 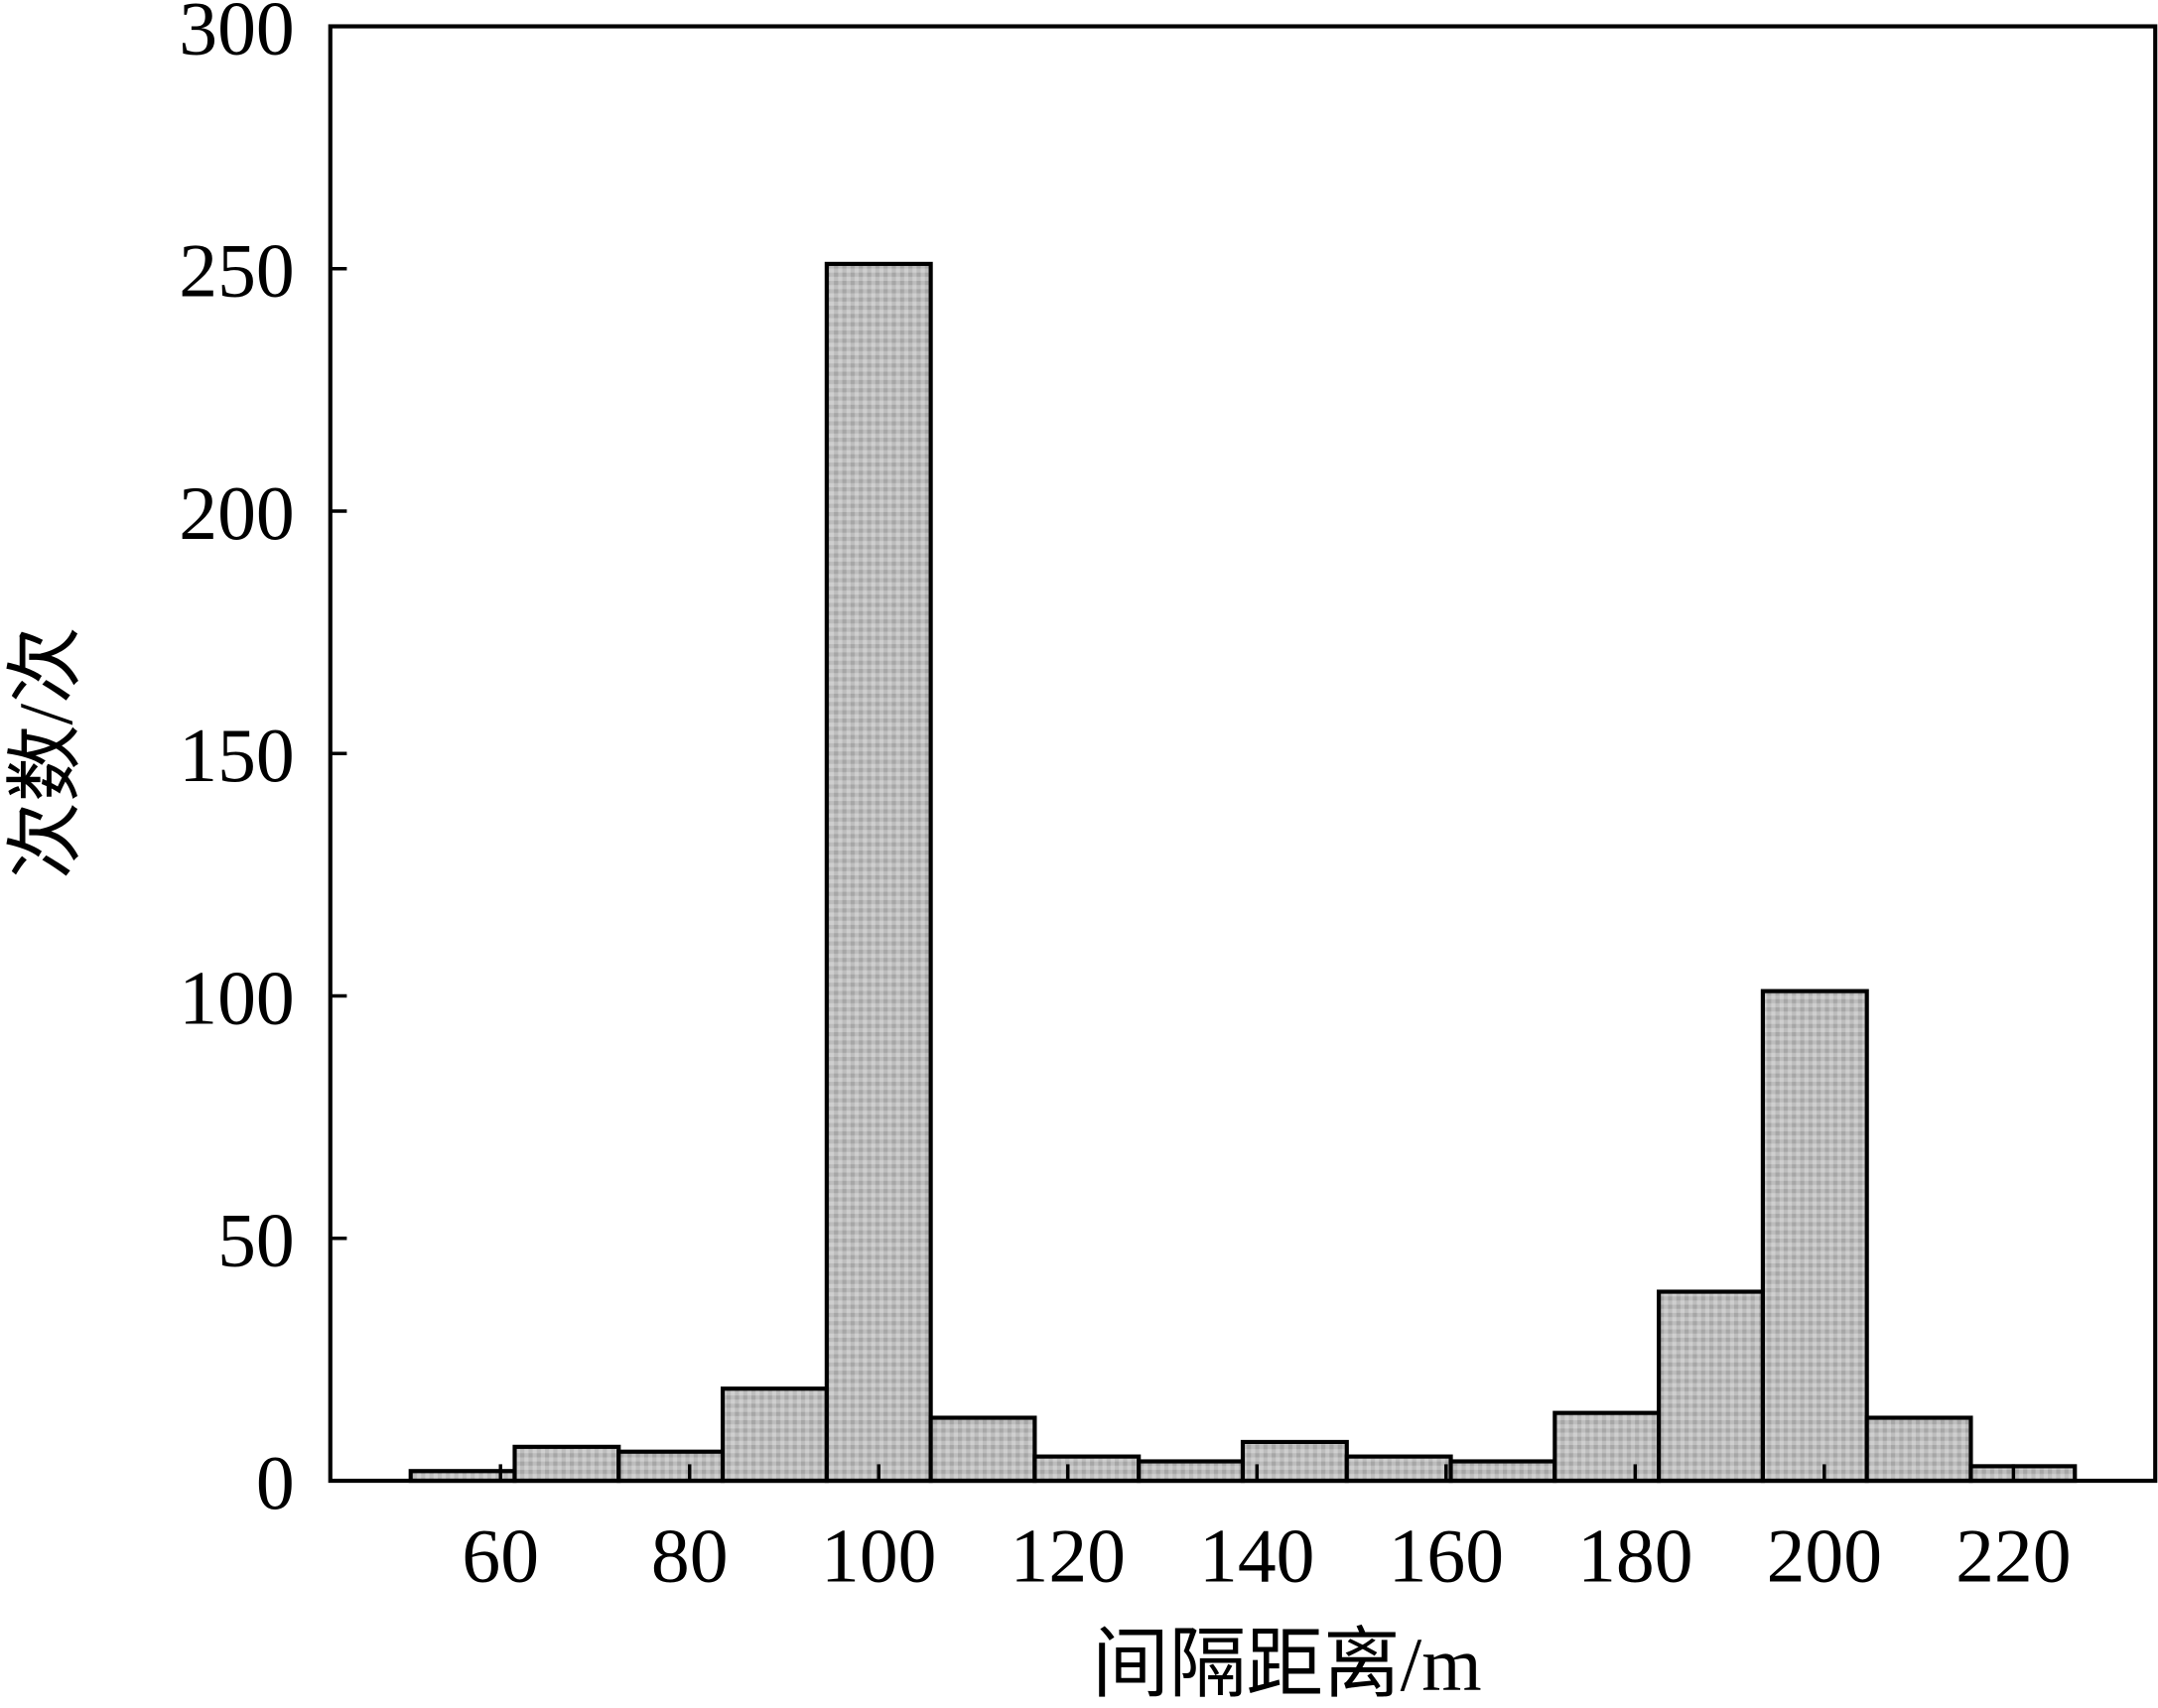 What do you see at coordinates (256, 1240) in the screenshot?
I see `y-tick-label: 50` at bounding box center [256, 1240].